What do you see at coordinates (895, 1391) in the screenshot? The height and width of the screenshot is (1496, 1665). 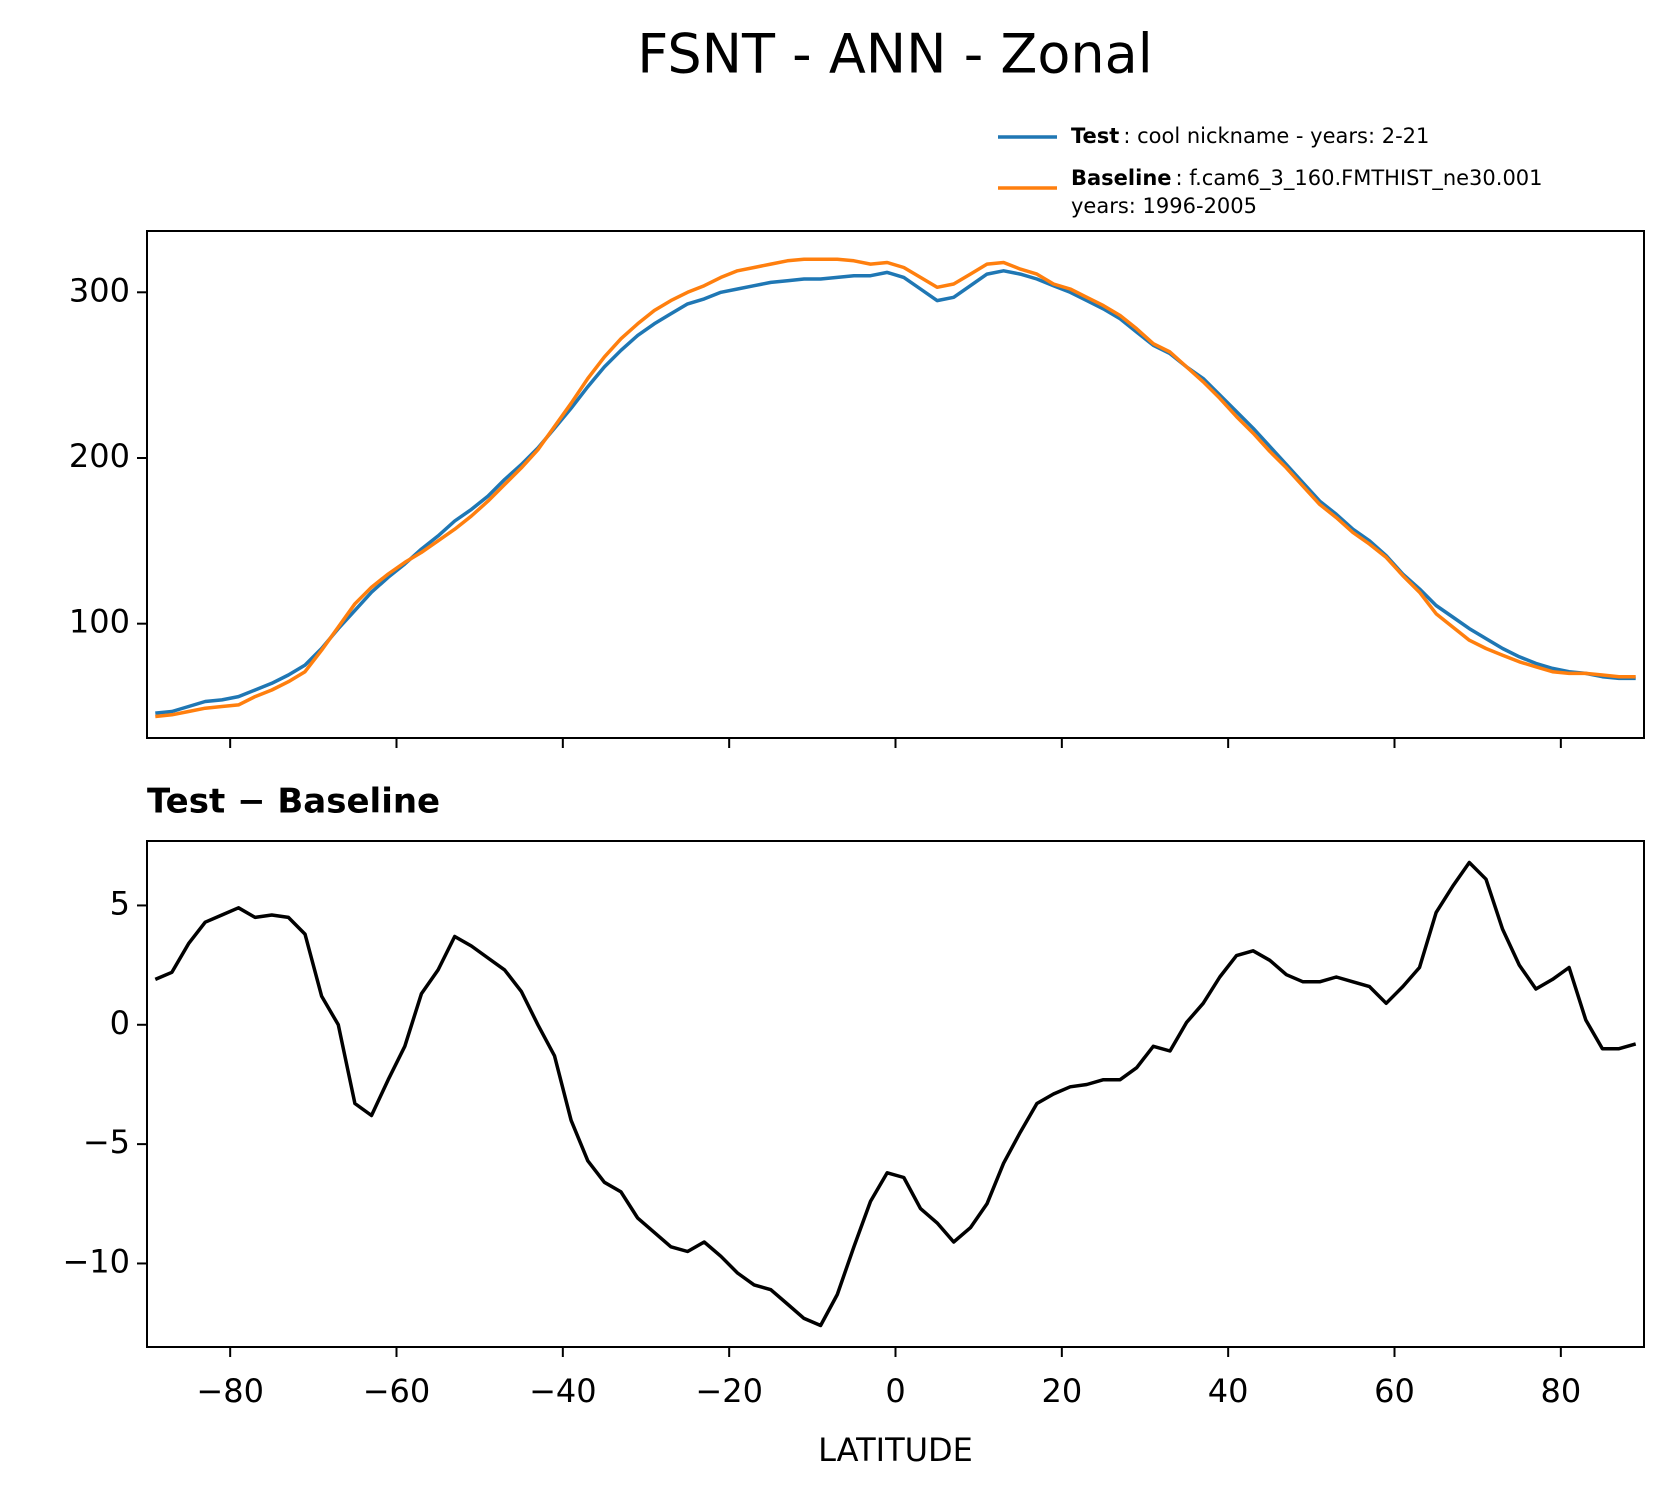 I see `x-tick-label: 0` at bounding box center [895, 1391].